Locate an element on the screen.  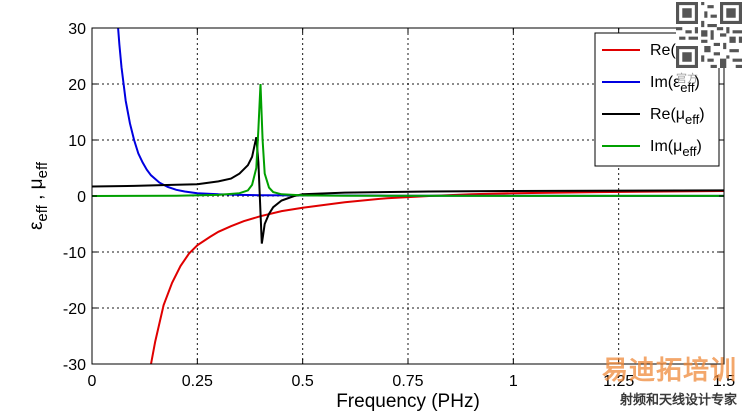
x-tick-label: 0.5 is located at coordinates (303, 381).